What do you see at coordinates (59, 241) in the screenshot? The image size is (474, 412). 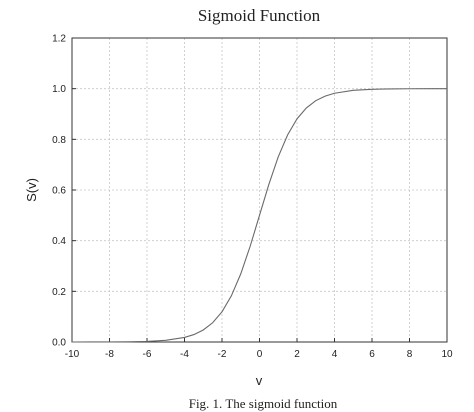 I see `y-tick-label: 0.4` at bounding box center [59, 241].